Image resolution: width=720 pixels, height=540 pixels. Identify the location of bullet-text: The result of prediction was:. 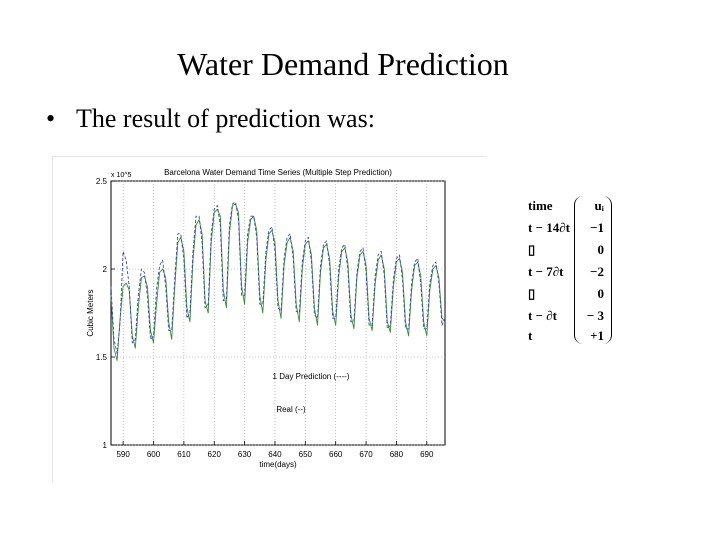
(225, 118).